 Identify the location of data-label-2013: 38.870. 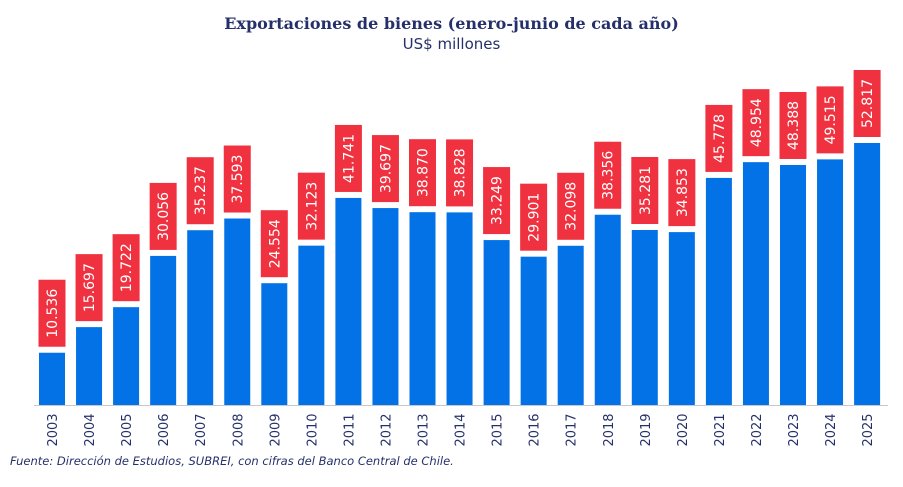
(424, 172).